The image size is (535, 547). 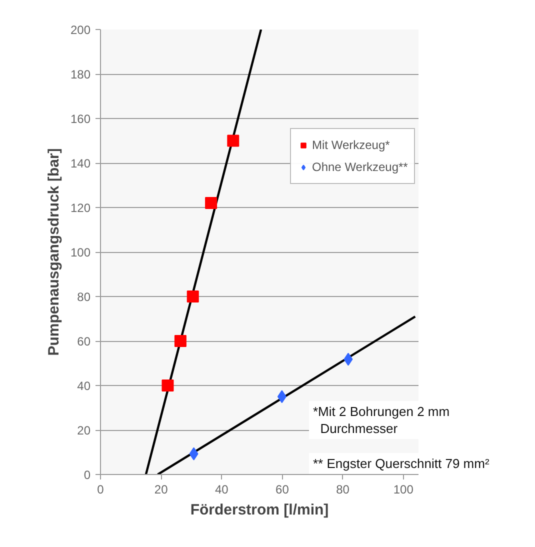 I want to click on legend-label: Mit Werkzeug*, so click(x=351, y=145).